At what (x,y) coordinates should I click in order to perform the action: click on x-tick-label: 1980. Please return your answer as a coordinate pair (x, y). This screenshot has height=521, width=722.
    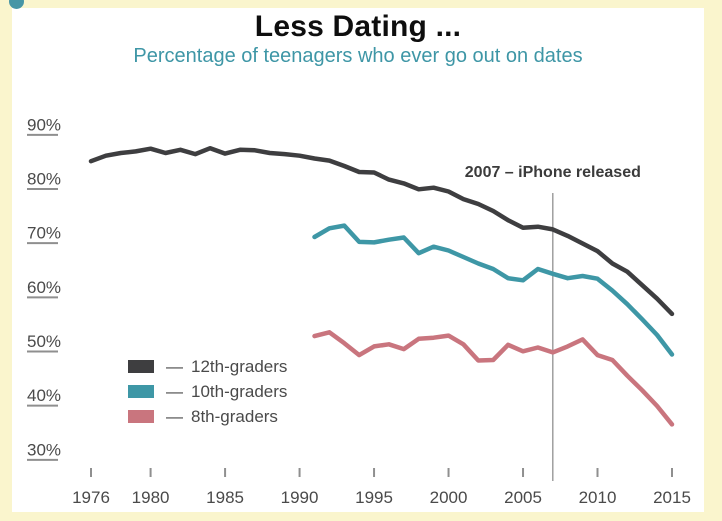
    Looking at the image, I should click on (151, 497).